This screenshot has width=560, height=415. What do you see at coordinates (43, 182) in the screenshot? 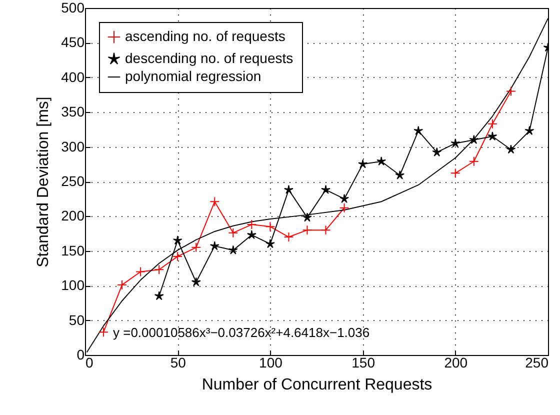
I see `y-axis-title: Standard Deviation [ms]` at bounding box center [43, 182].